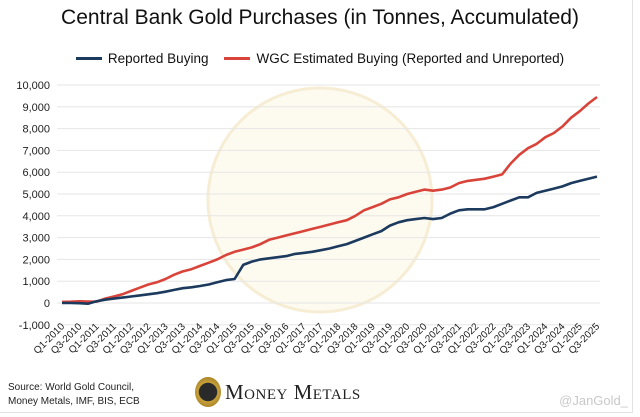  Describe the element at coordinates (36, 130) in the screenshot. I see `y-tick-label: 8,000` at that location.